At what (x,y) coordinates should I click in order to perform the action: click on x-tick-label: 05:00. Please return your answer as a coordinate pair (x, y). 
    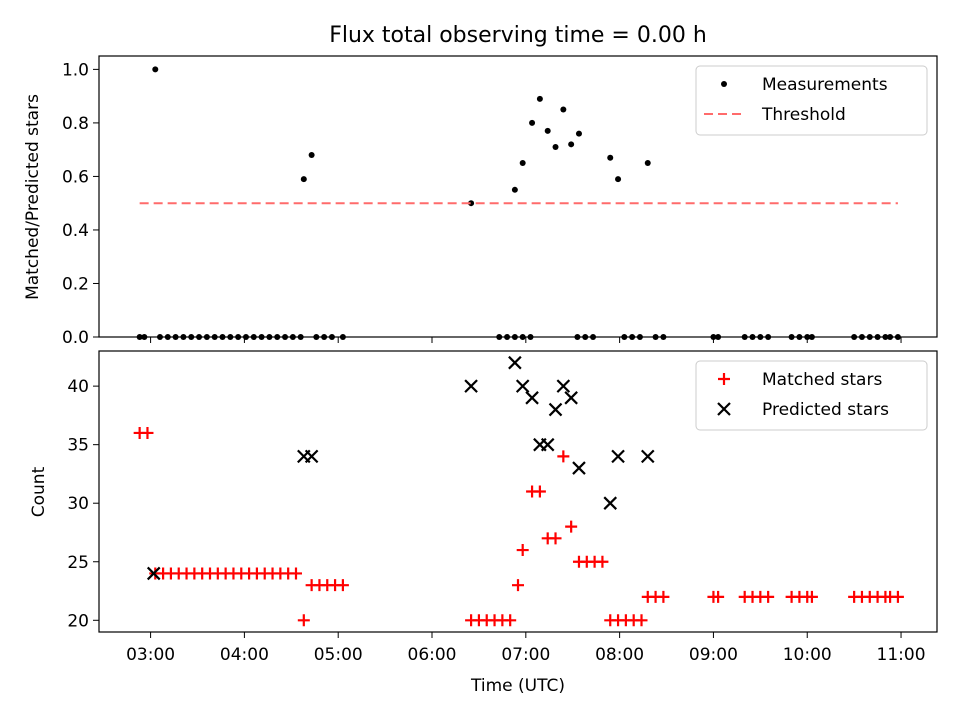
    Looking at the image, I should click on (338, 655).